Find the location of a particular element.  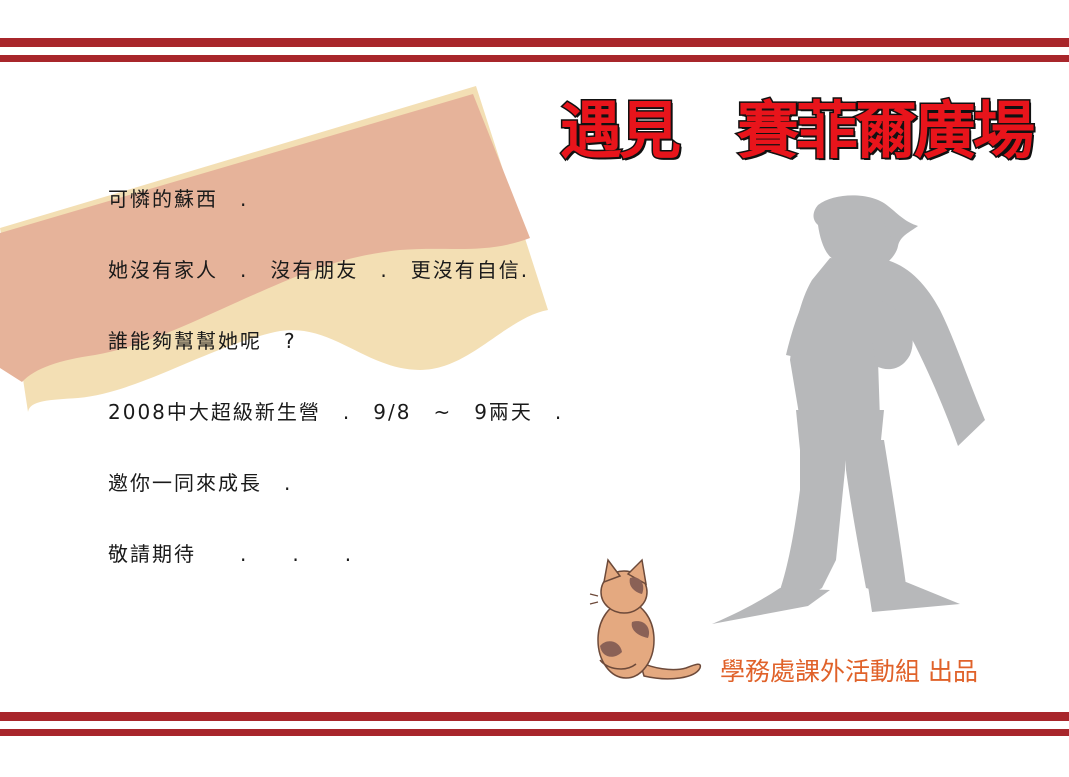

text-line-2: 她沒有家人 . 沒有朋友 . 更沒有自信. is located at coordinates (319, 270).